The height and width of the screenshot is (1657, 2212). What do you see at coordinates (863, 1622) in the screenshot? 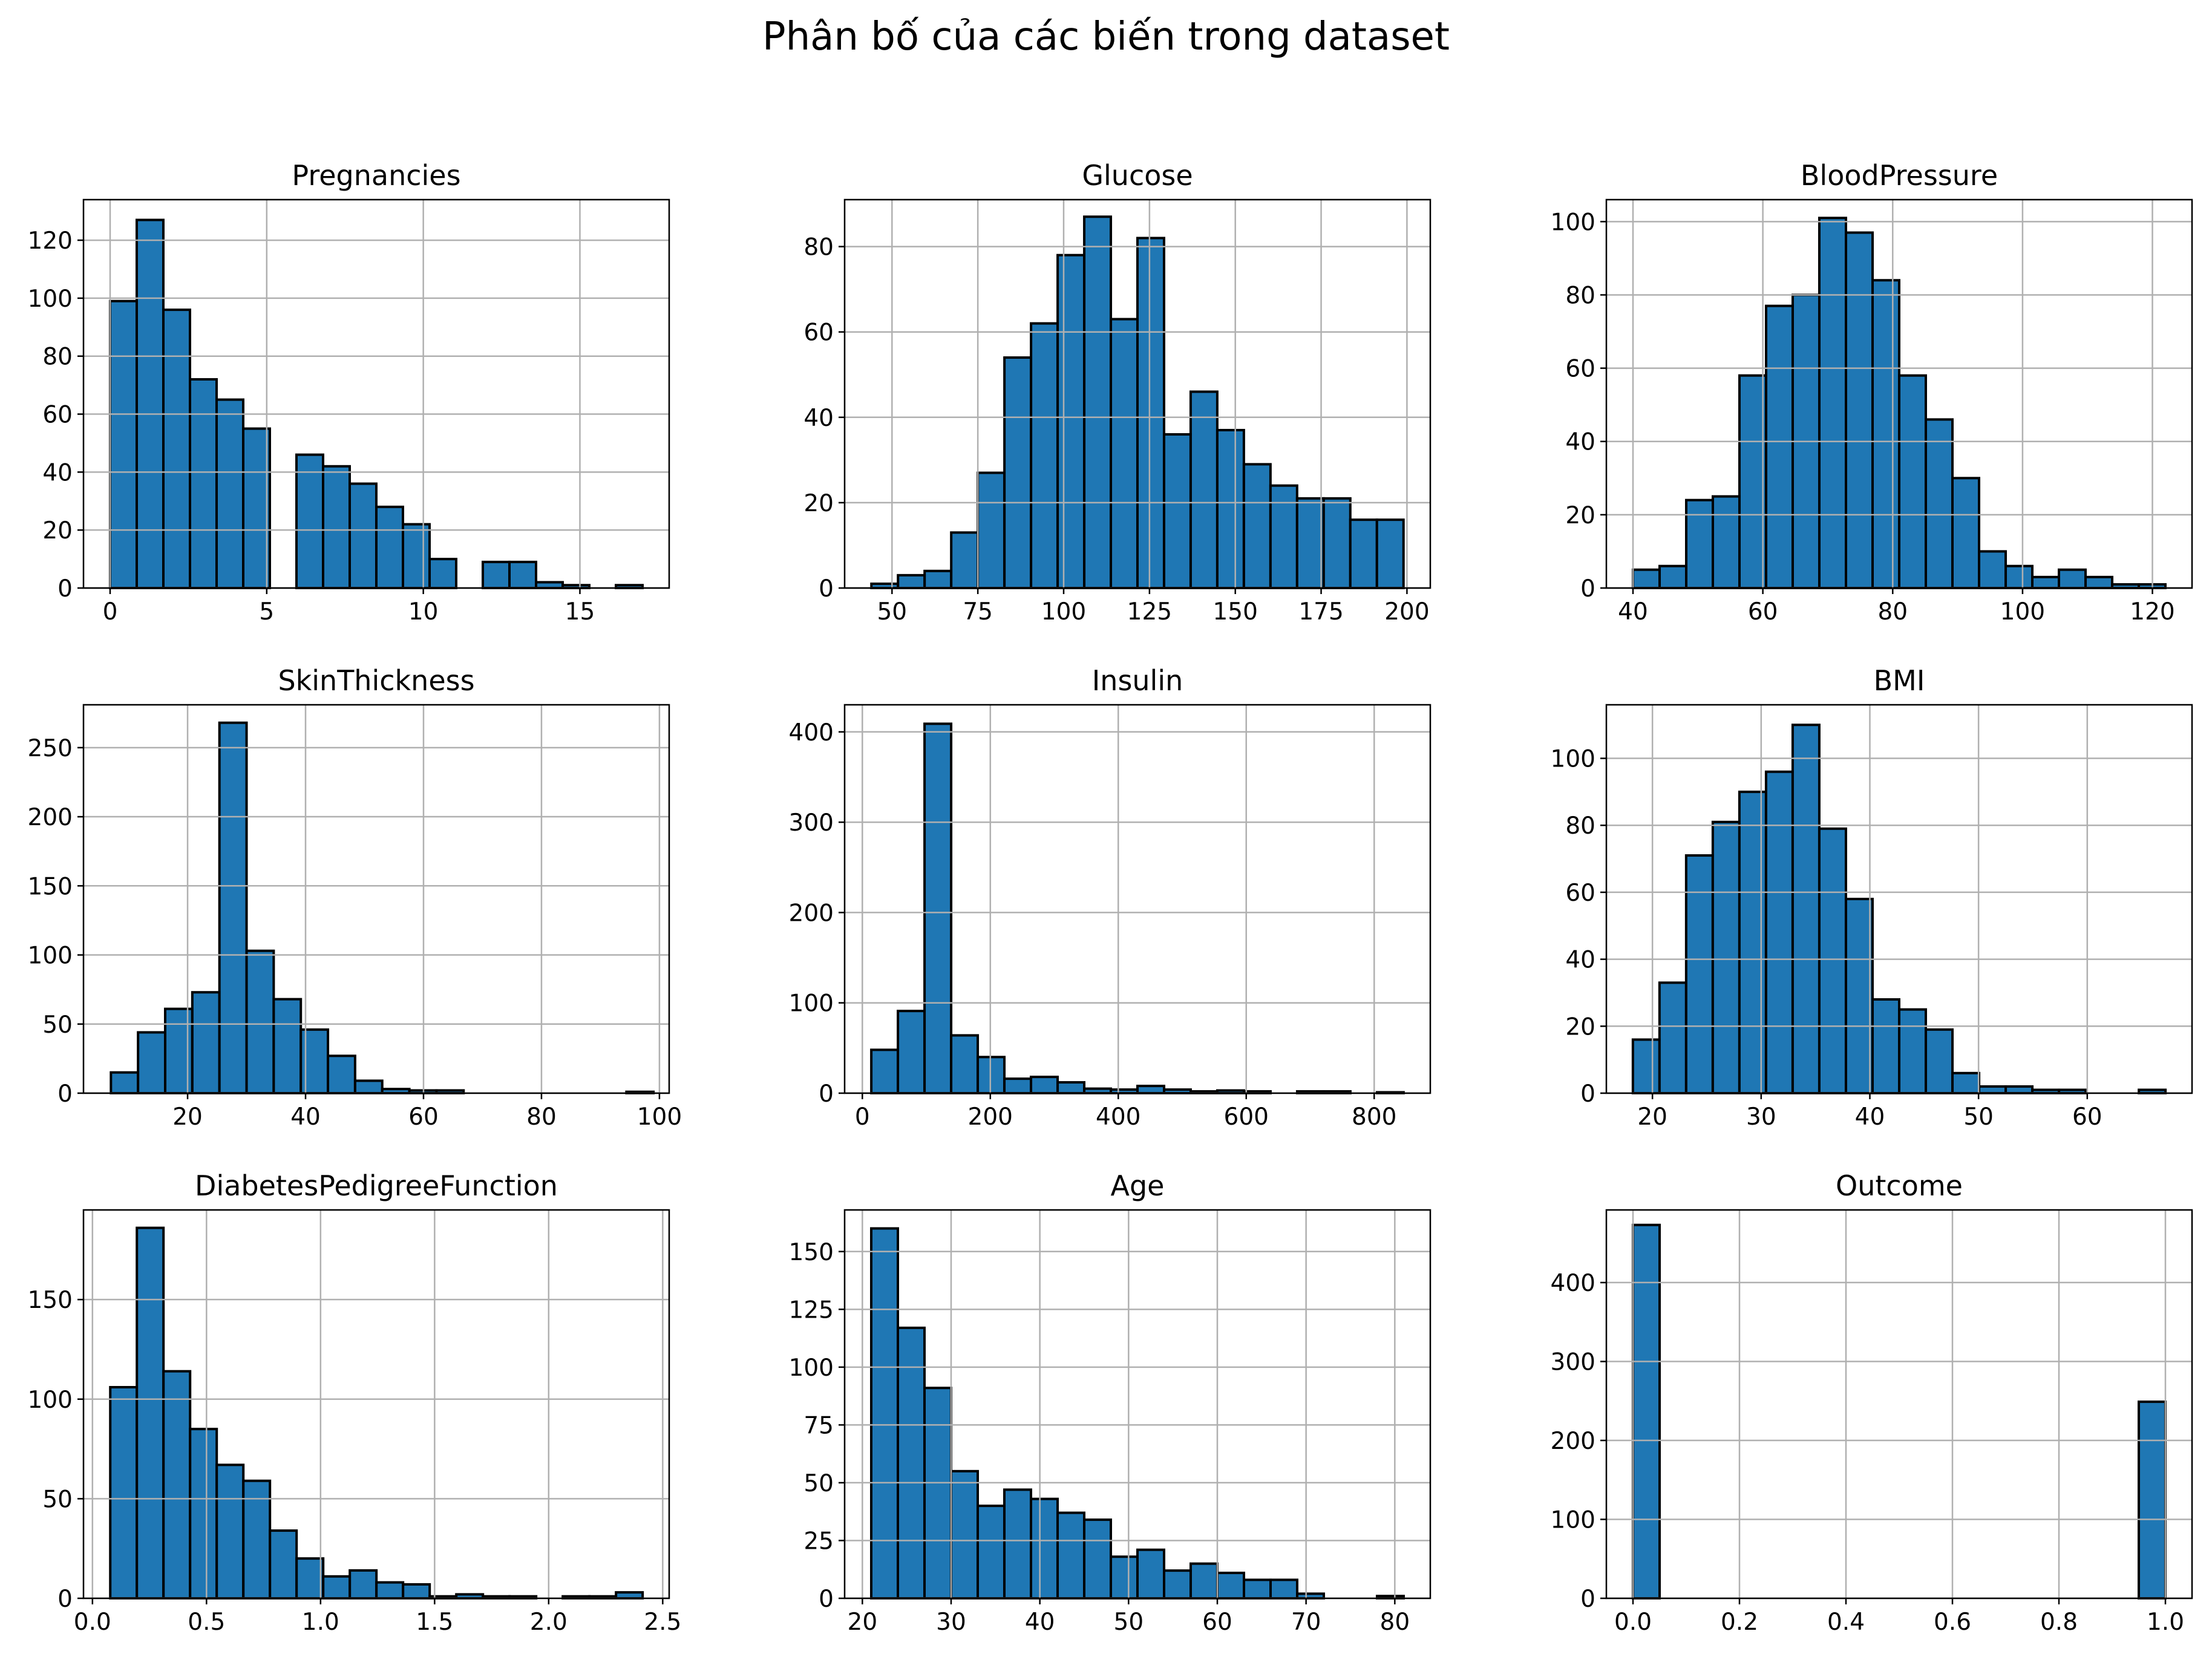
I see `x-tick-label-age-0: 20` at bounding box center [863, 1622].